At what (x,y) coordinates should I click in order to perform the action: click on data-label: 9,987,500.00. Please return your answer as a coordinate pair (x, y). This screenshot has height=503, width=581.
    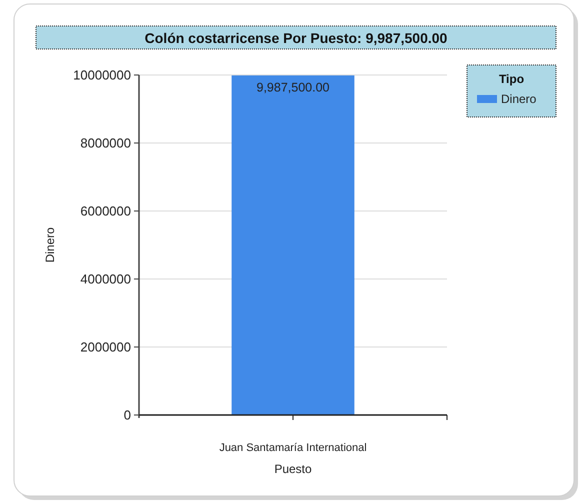
    Looking at the image, I should click on (293, 87).